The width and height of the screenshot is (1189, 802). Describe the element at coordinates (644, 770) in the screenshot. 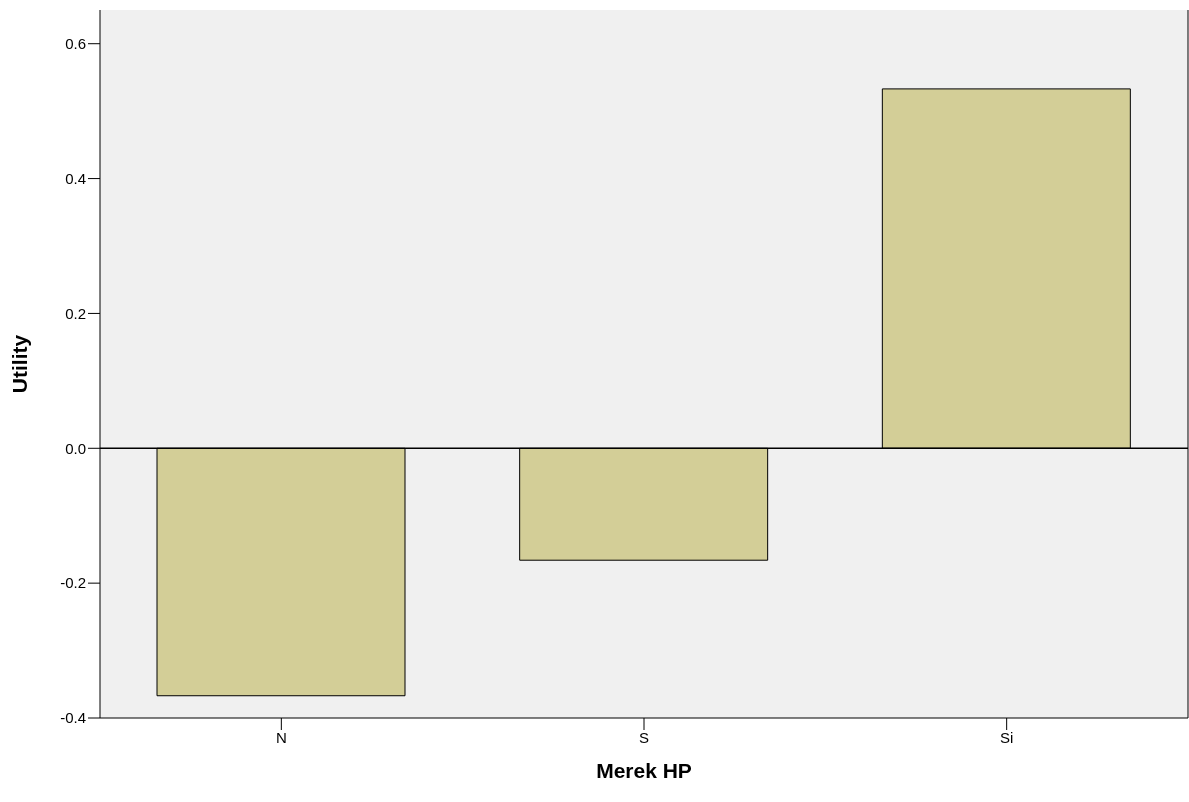

I see `x-axis-title: Merek HP` at that location.